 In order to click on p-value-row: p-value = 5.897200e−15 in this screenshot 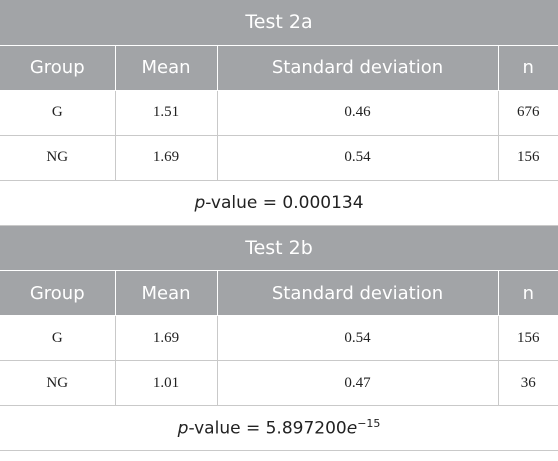, I will do `click(279, 428)`.